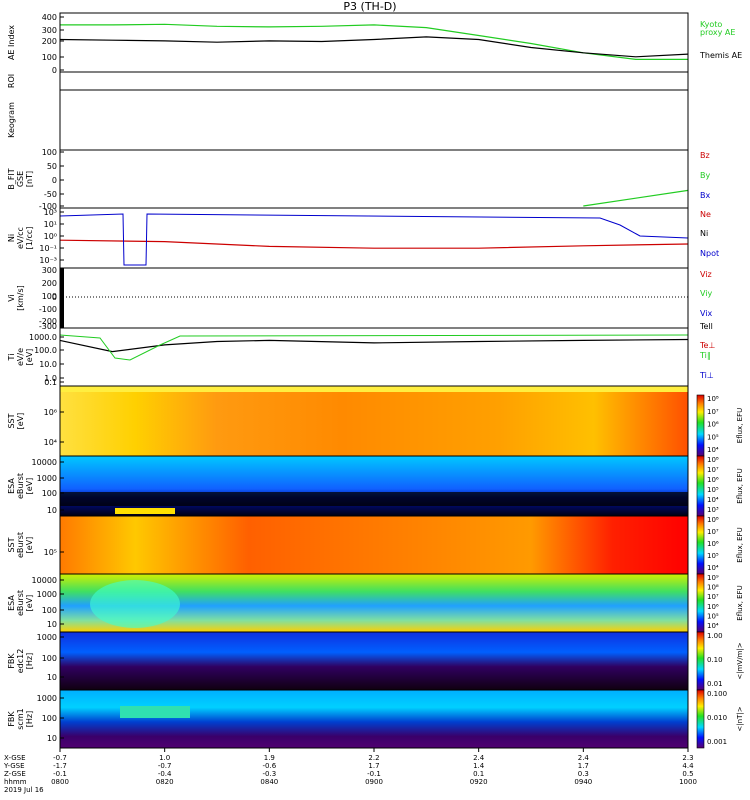 This screenshot has height=800, width=750. I want to click on legend-ae: Themis AE, so click(720, 55).